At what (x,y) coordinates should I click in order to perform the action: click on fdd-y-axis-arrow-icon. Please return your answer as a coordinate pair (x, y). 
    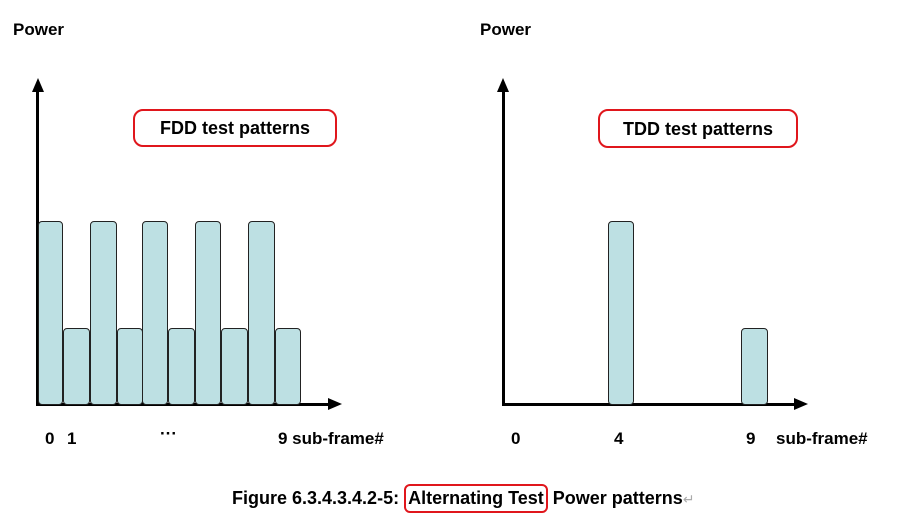
    Looking at the image, I should click on (38, 85).